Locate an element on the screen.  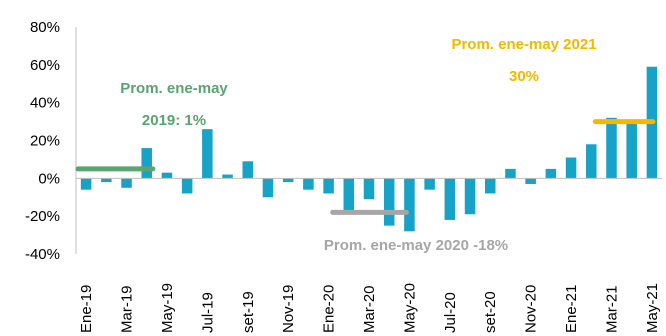
x-tick-label: May-20 is located at coordinates (409, 308).